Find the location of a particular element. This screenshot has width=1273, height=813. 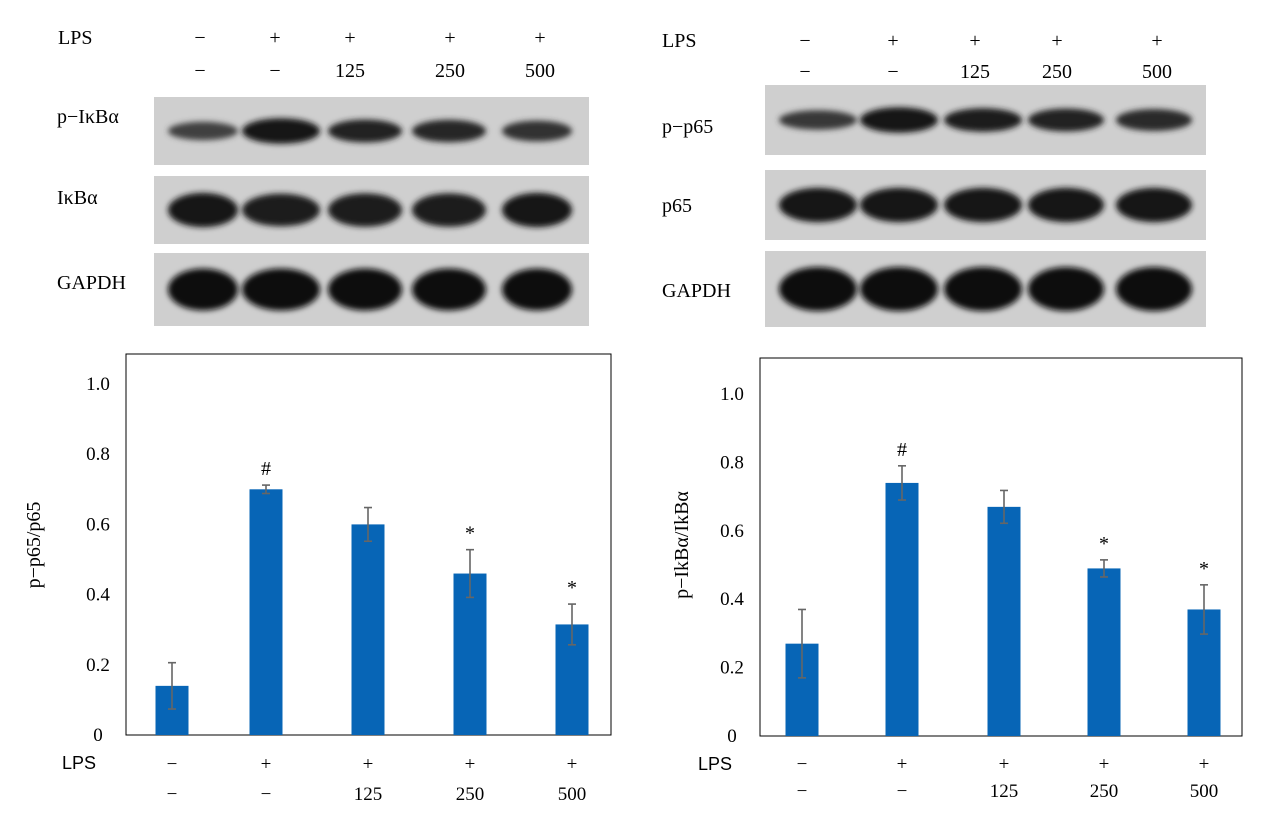

blot-row-label: IκBα is located at coordinates (77, 198).